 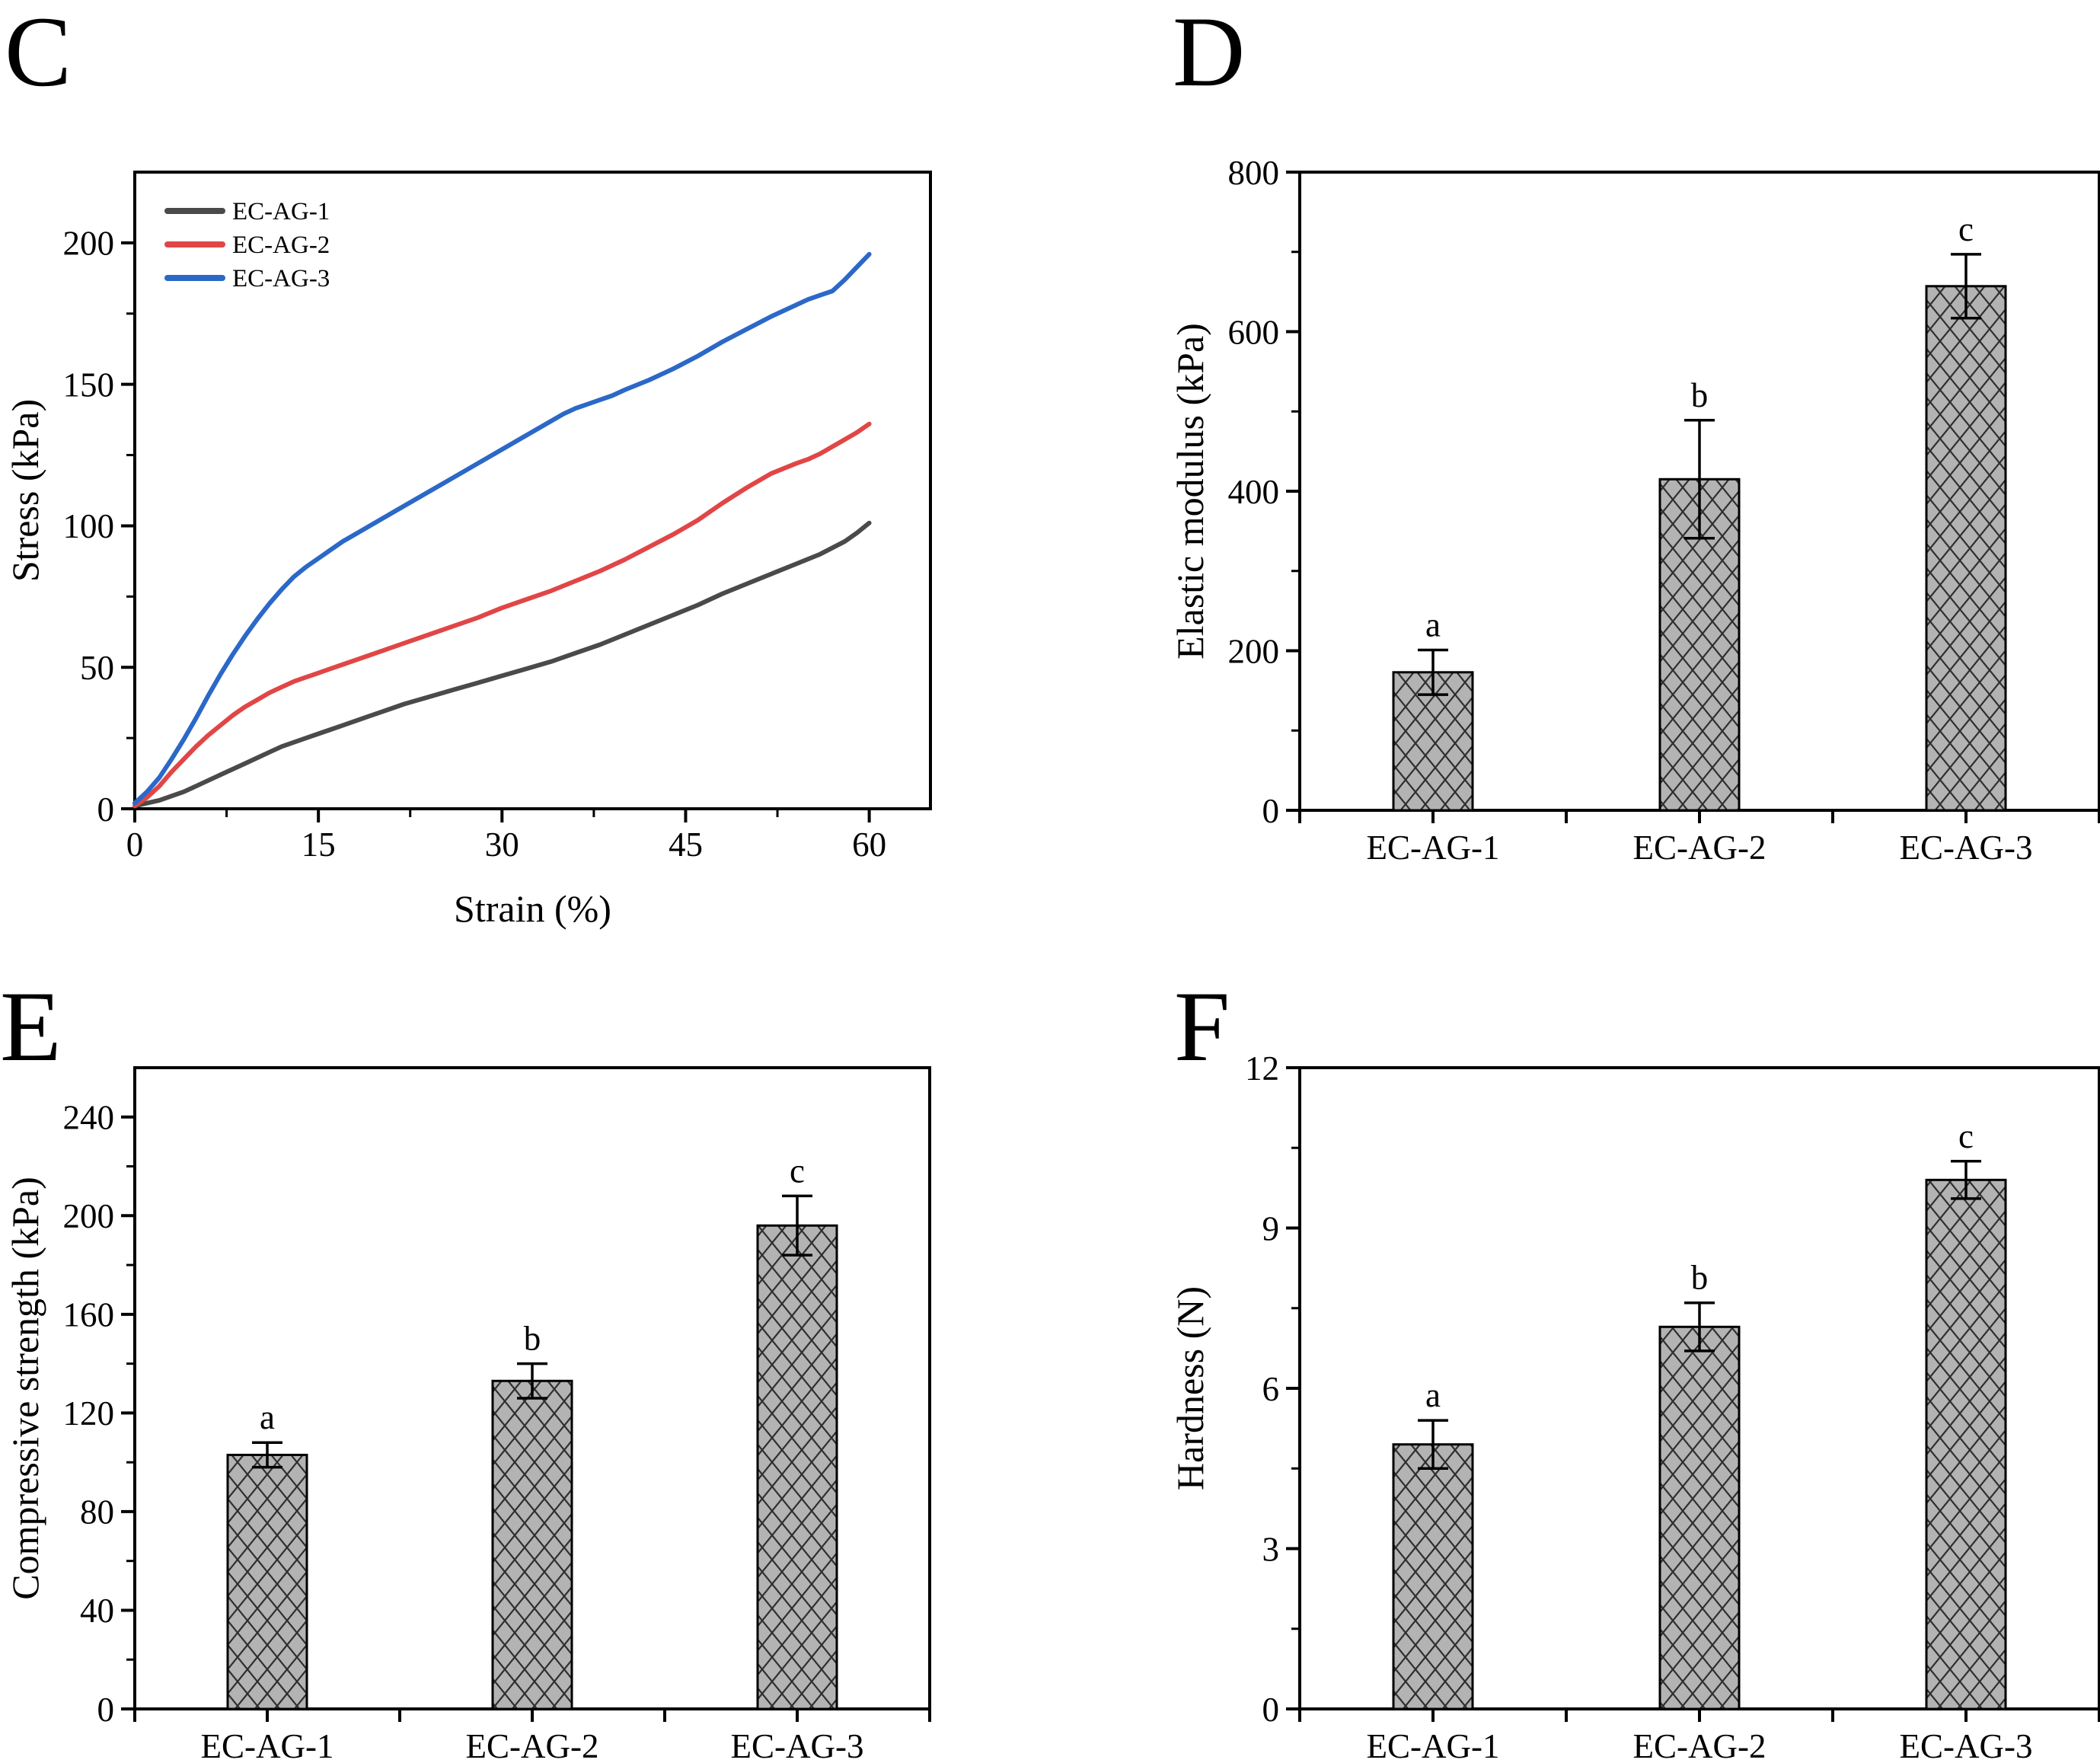 I want to click on x-axis-title: Strain (%), so click(x=532, y=908).